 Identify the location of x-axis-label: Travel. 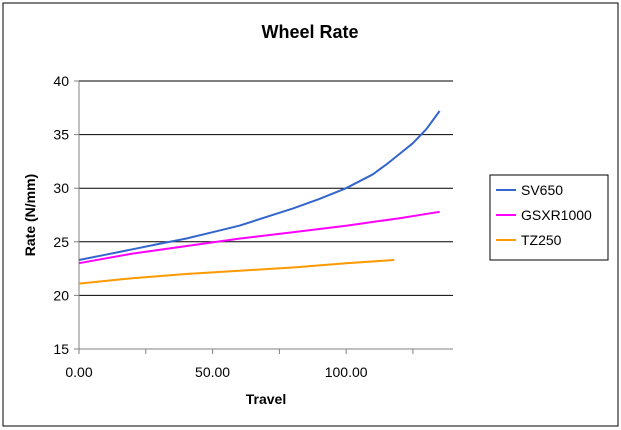
(266, 399).